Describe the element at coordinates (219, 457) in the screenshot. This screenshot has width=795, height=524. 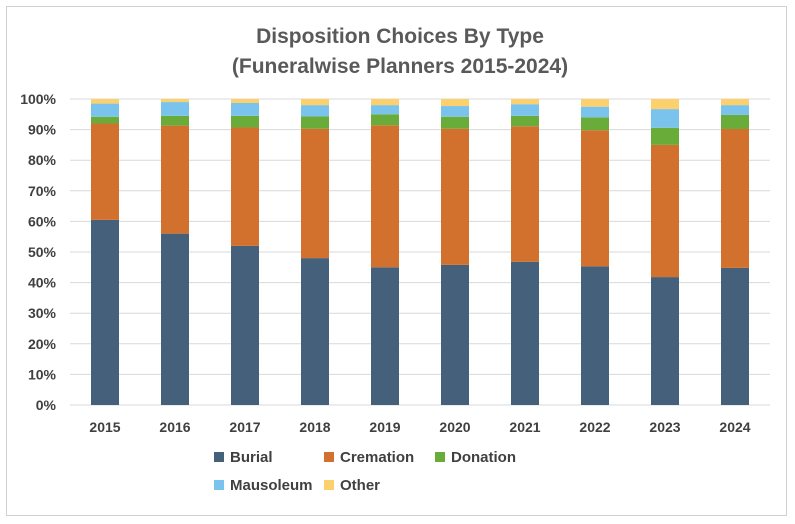
I see `legend-swatch-burial` at that location.